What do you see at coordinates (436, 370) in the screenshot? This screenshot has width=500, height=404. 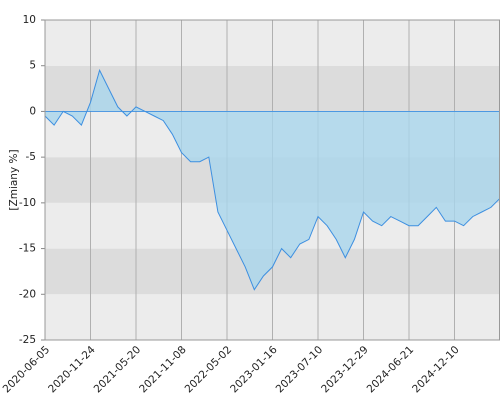 I see `x-tick-label: 2024-12-10` at bounding box center [436, 370].